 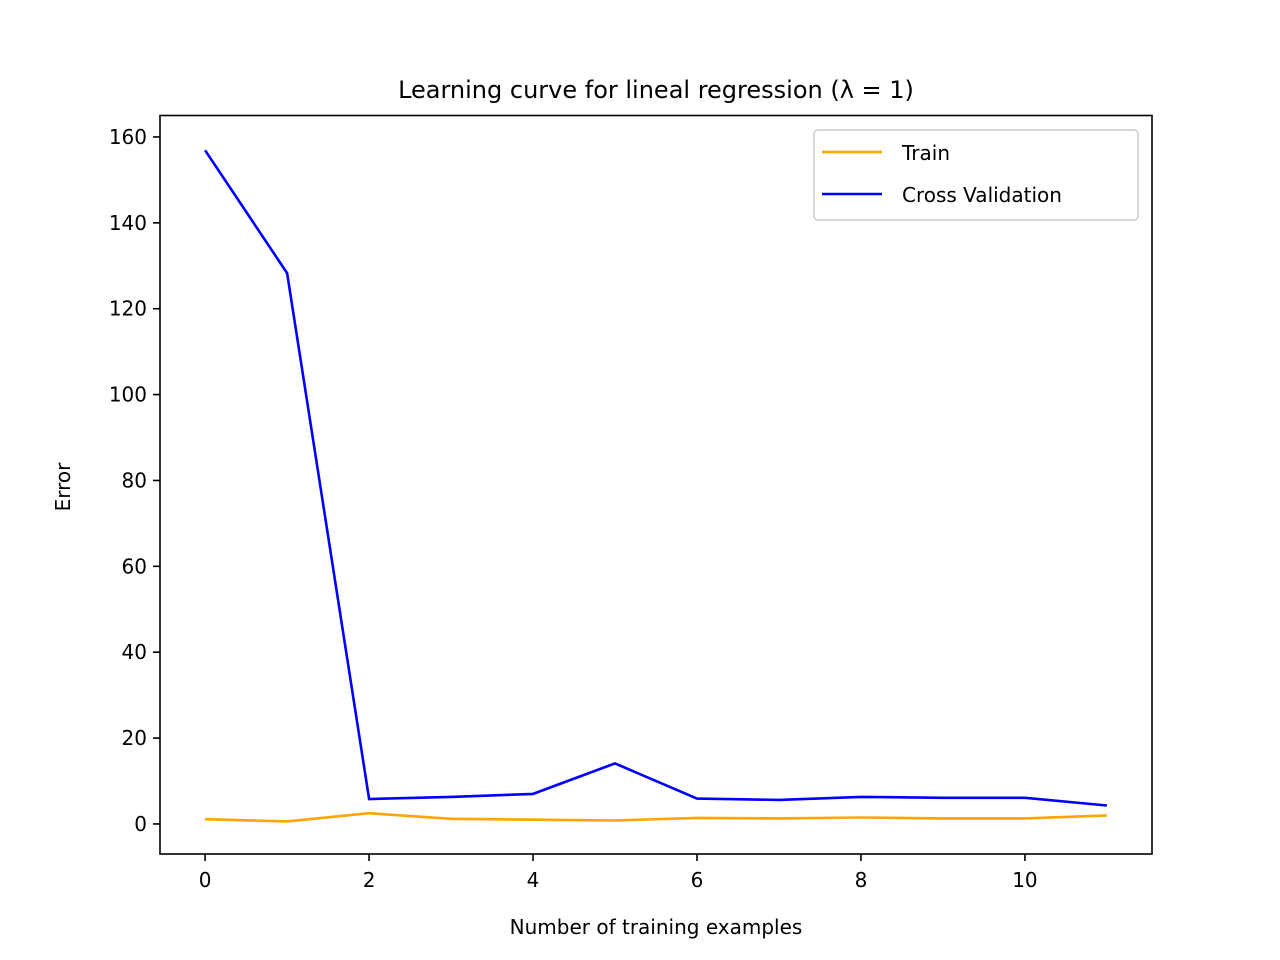 I want to click on y-tick-label: 120, so click(x=128, y=309).